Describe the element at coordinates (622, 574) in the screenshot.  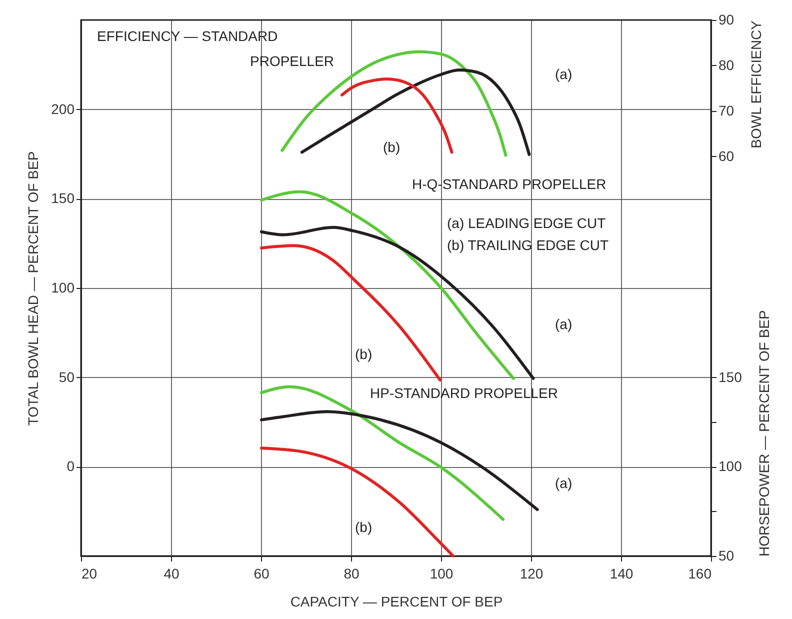
I see `x-tick-label: 140` at that location.